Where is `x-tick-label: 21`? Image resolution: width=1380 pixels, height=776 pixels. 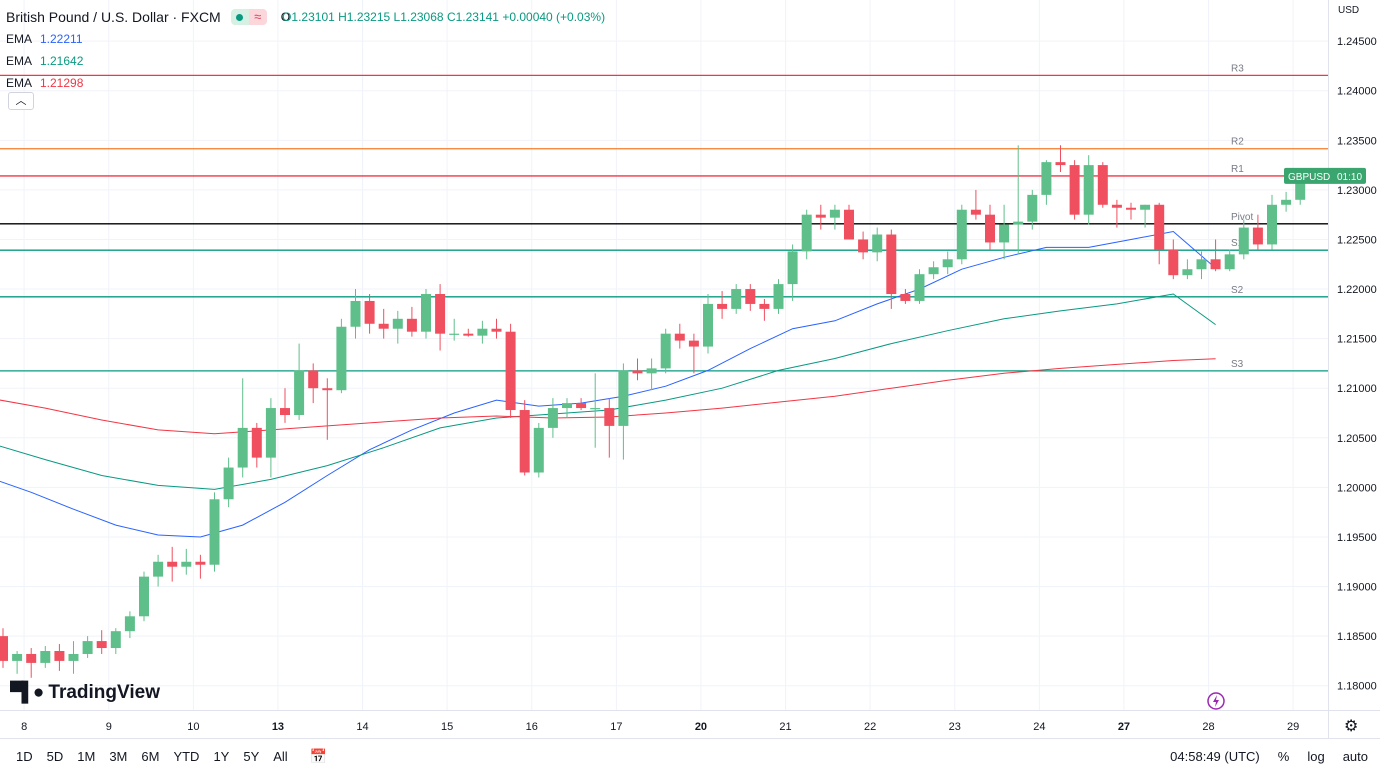 x-tick-label: 21 is located at coordinates (785, 727).